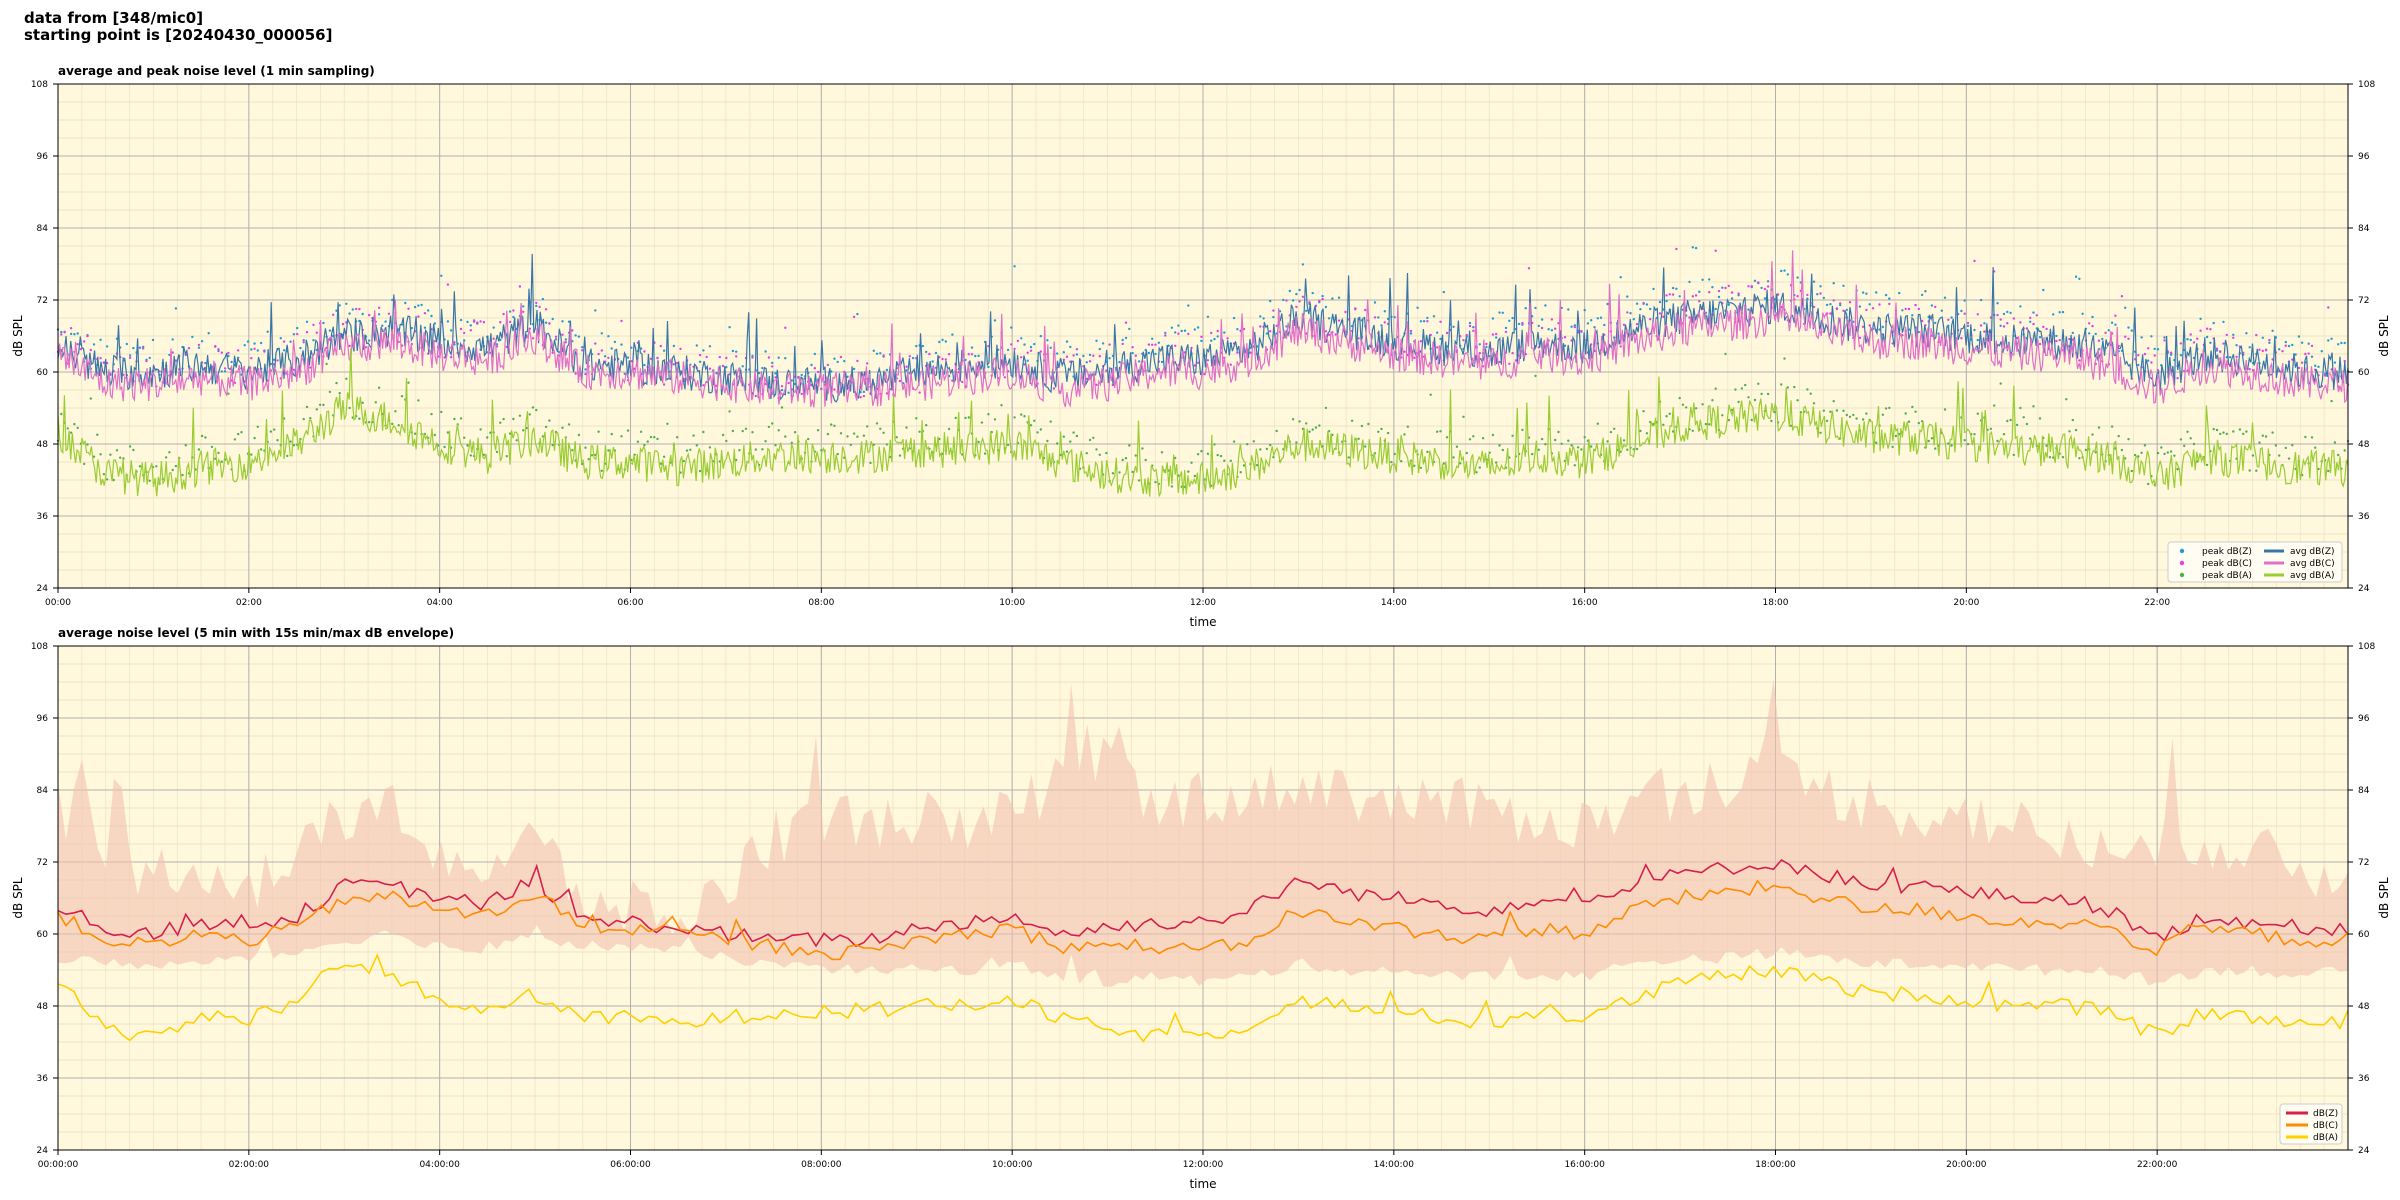  What do you see at coordinates (2182, 563) in the screenshot?
I see `legend-marker` at bounding box center [2182, 563].